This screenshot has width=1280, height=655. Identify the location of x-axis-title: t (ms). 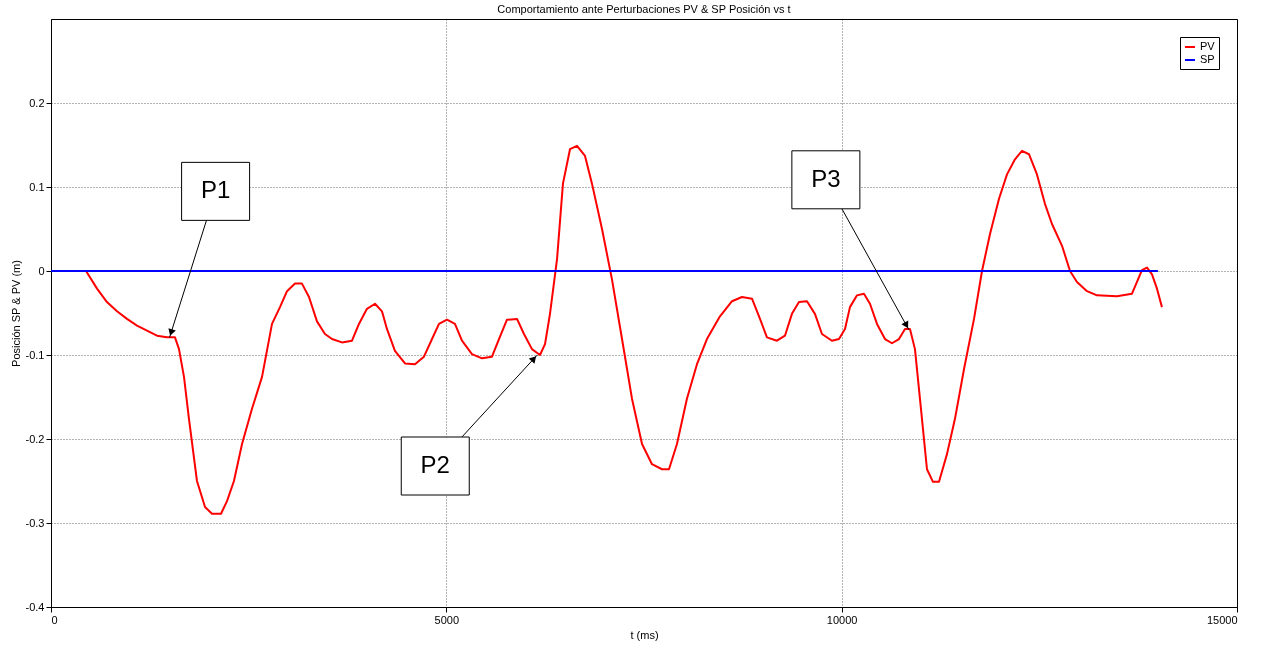
(644, 634).